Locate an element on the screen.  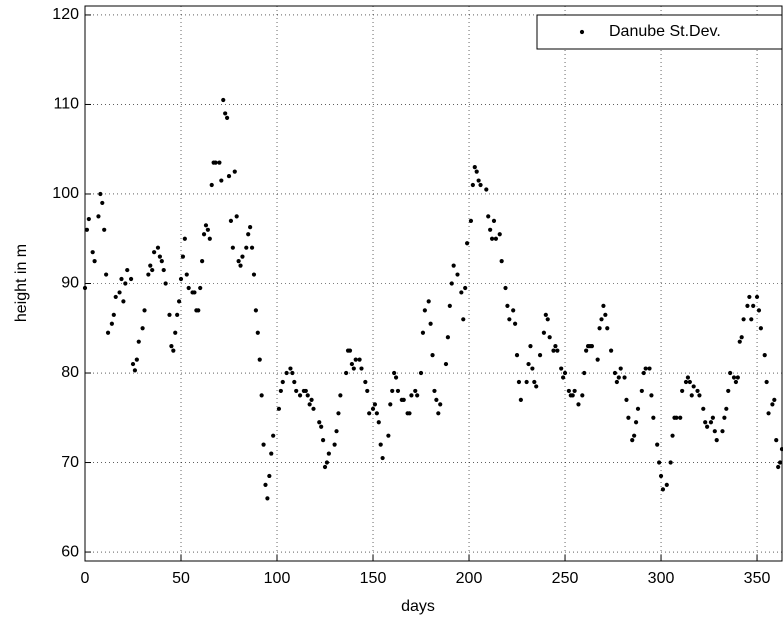
x-tick-label: 350 is located at coordinates (757, 578).